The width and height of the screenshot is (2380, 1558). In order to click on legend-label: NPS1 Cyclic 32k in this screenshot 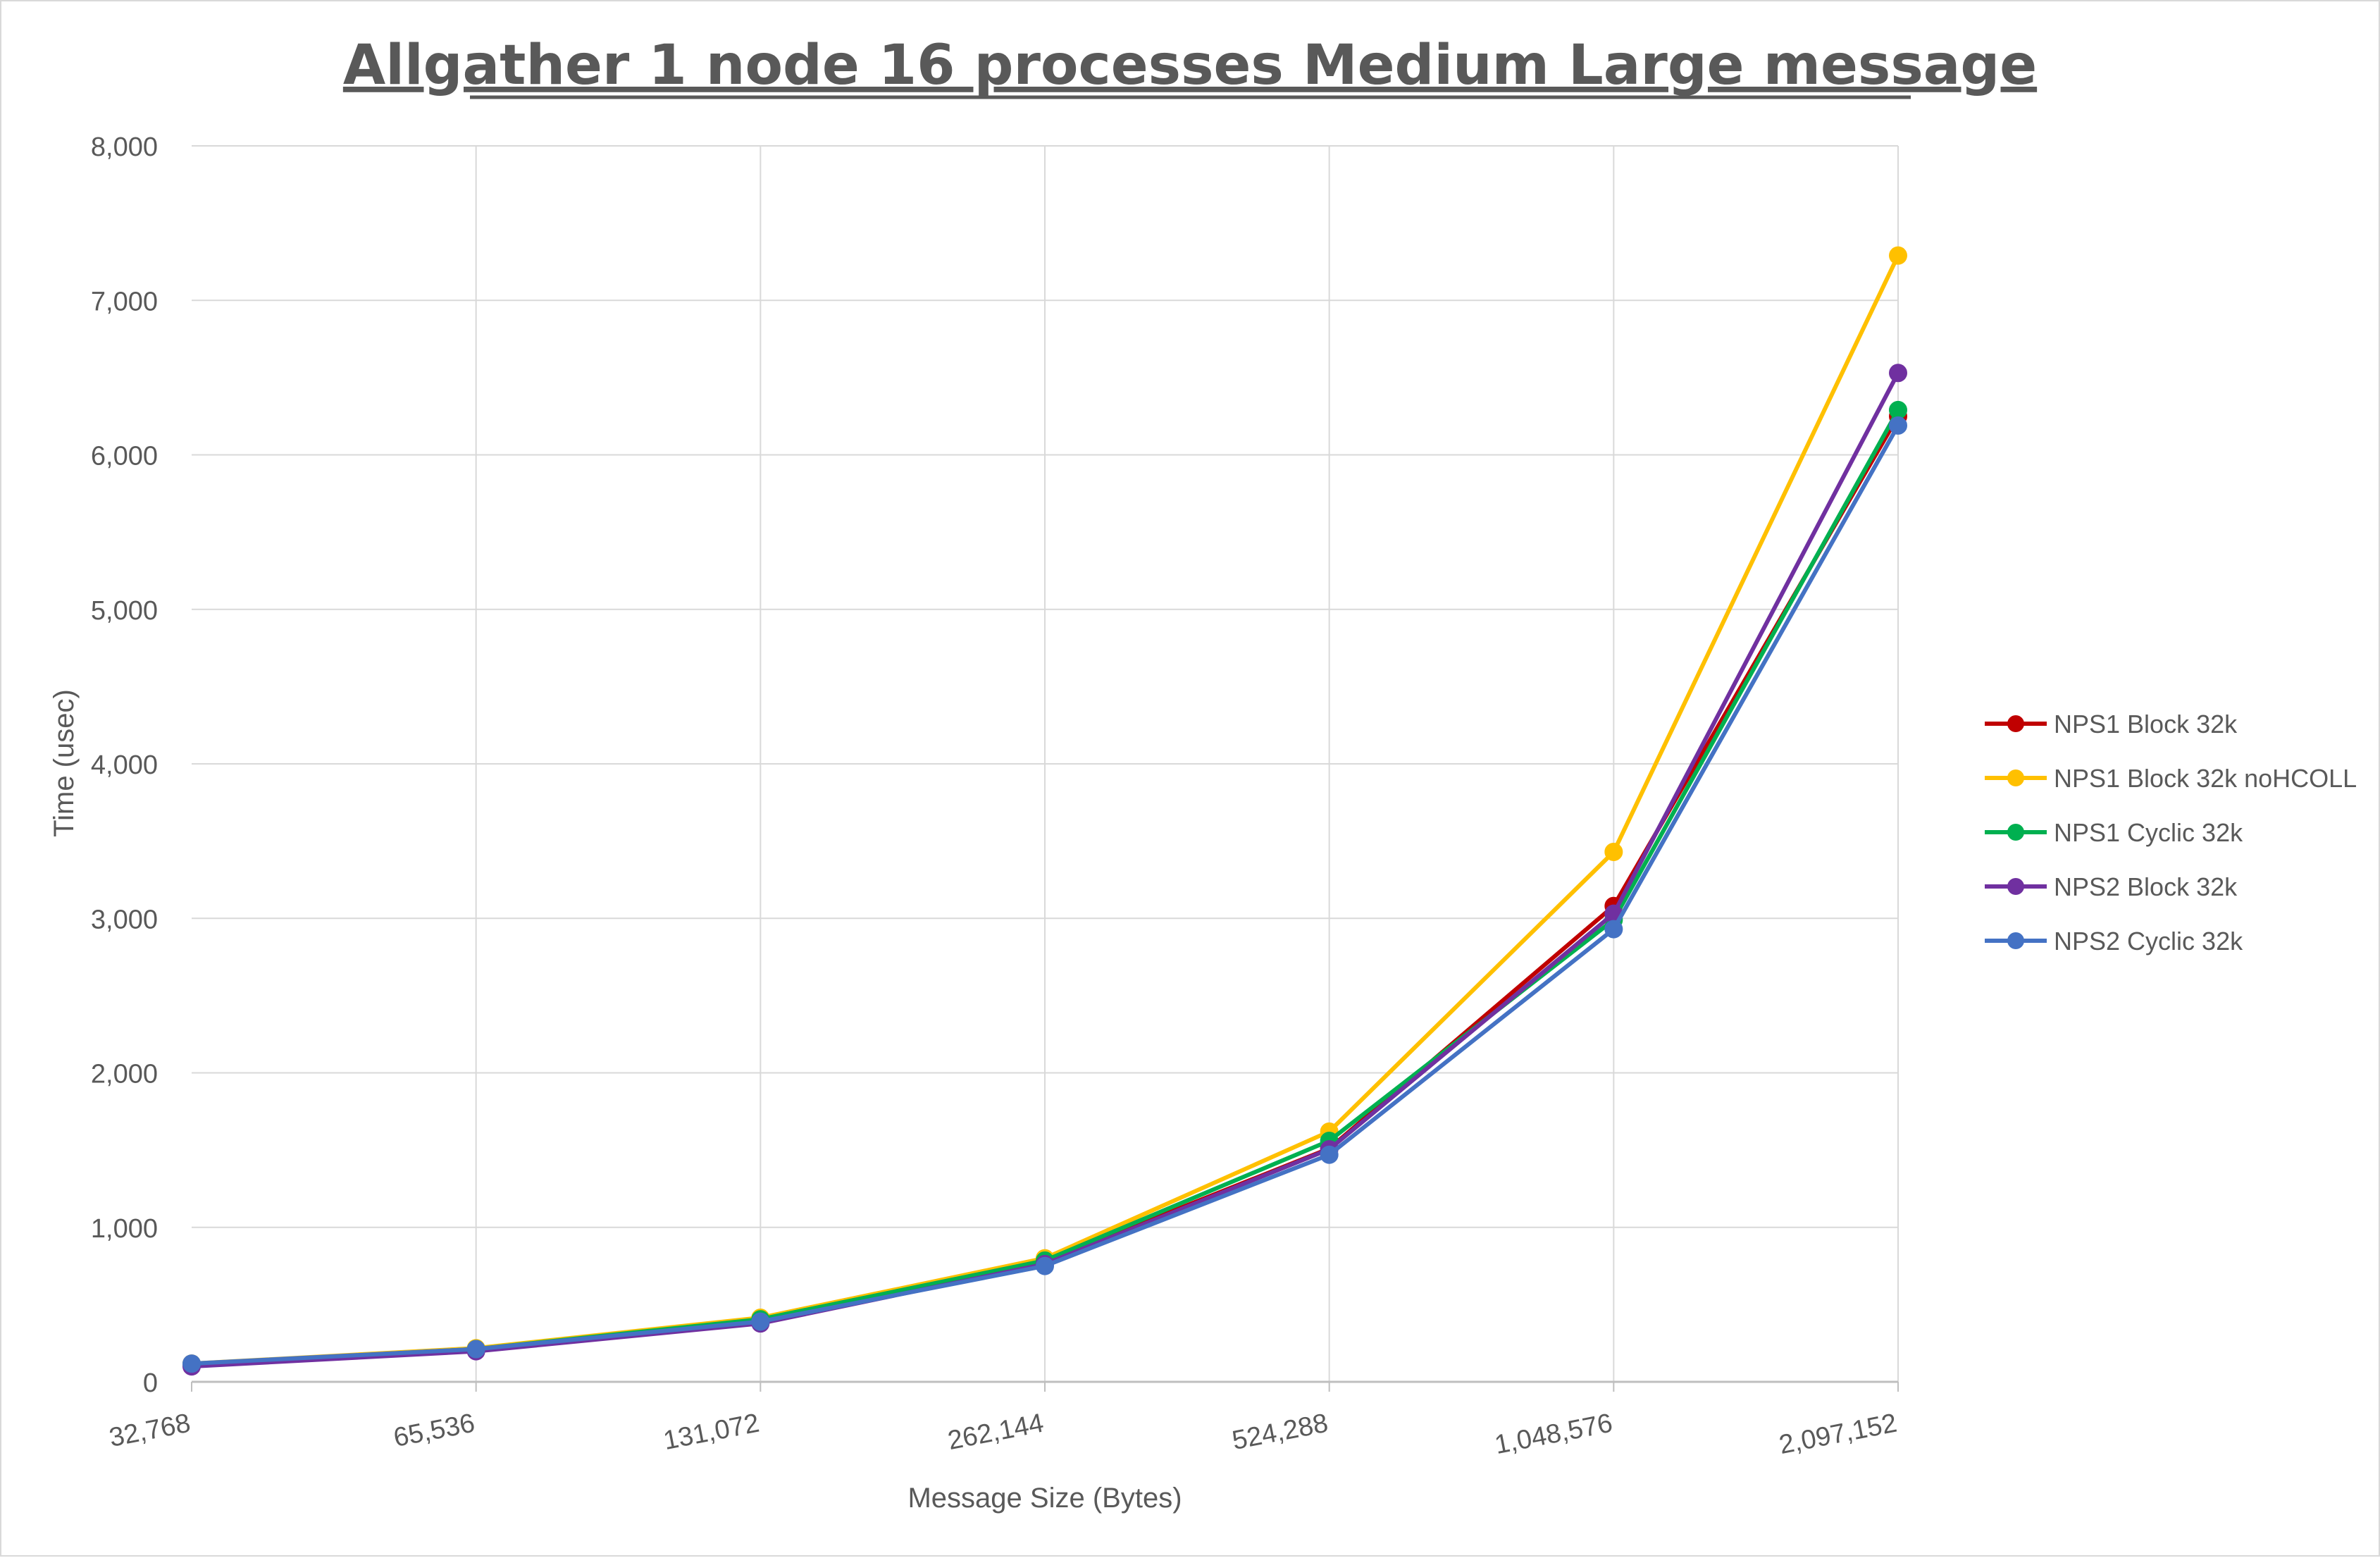, I will do `click(2148, 832)`.